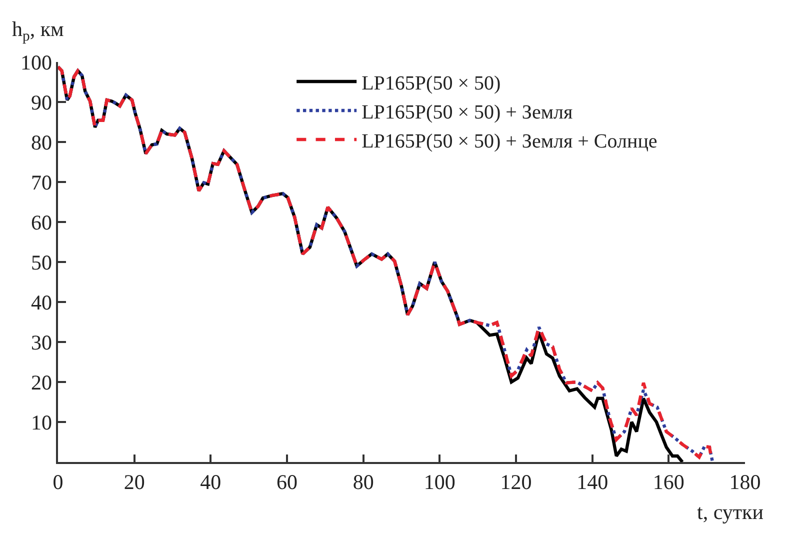 The image size is (788, 534). What do you see at coordinates (58, 482) in the screenshot?
I see `x-tick-label: 0` at bounding box center [58, 482].